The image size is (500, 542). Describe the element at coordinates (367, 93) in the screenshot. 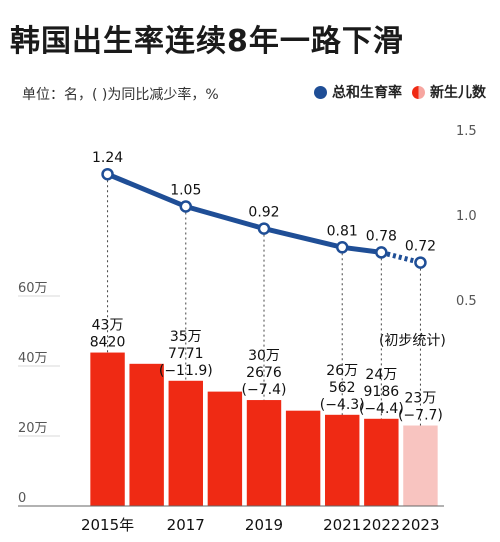

I see `legend-label-fertility: 总和生育率` at that location.